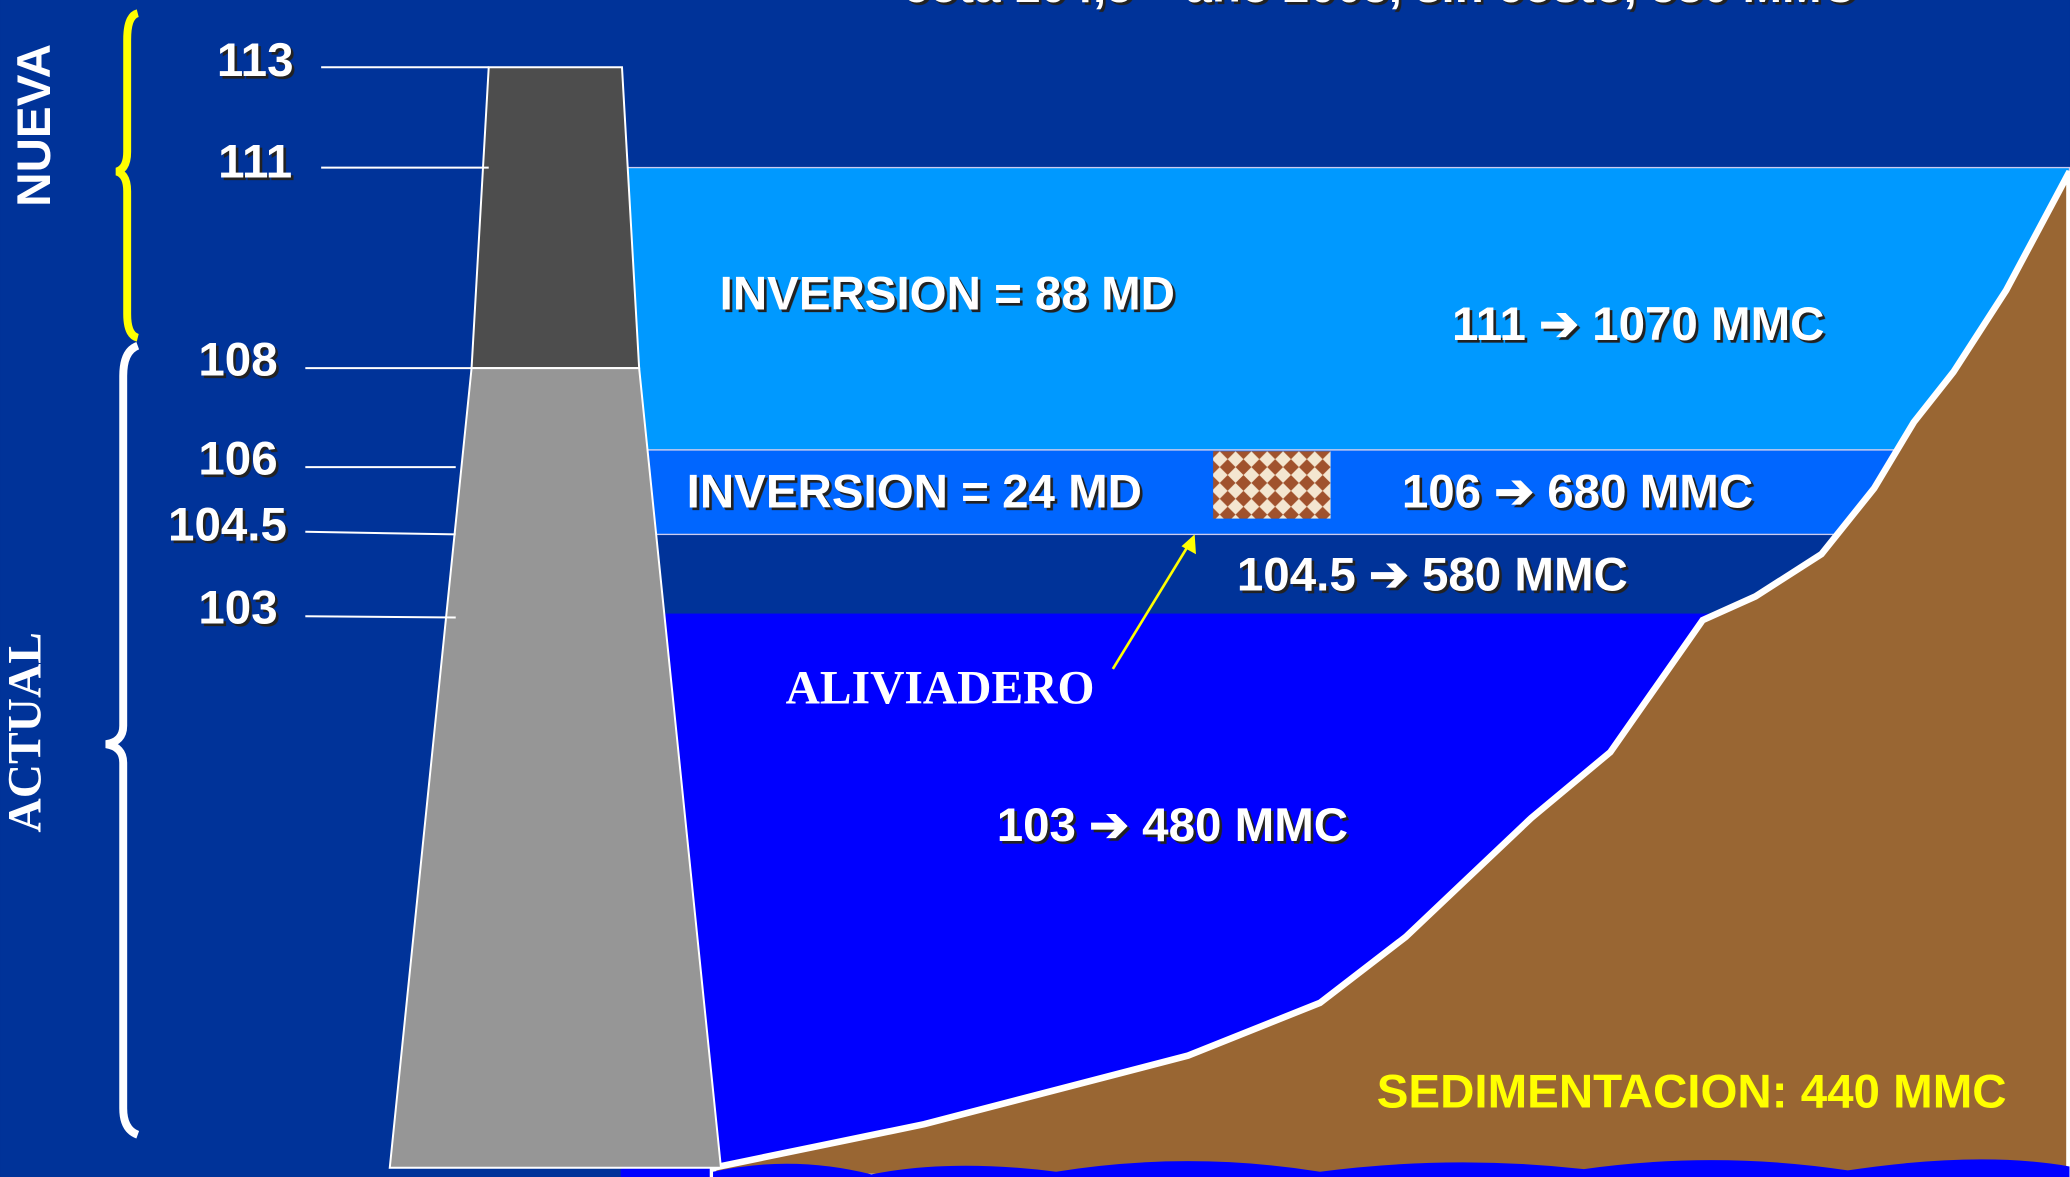 The height and width of the screenshot is (1177, 2070). Describe the element at coordinates (227, 524) in the screenshot. I see `level-label: 104.5` at that location.